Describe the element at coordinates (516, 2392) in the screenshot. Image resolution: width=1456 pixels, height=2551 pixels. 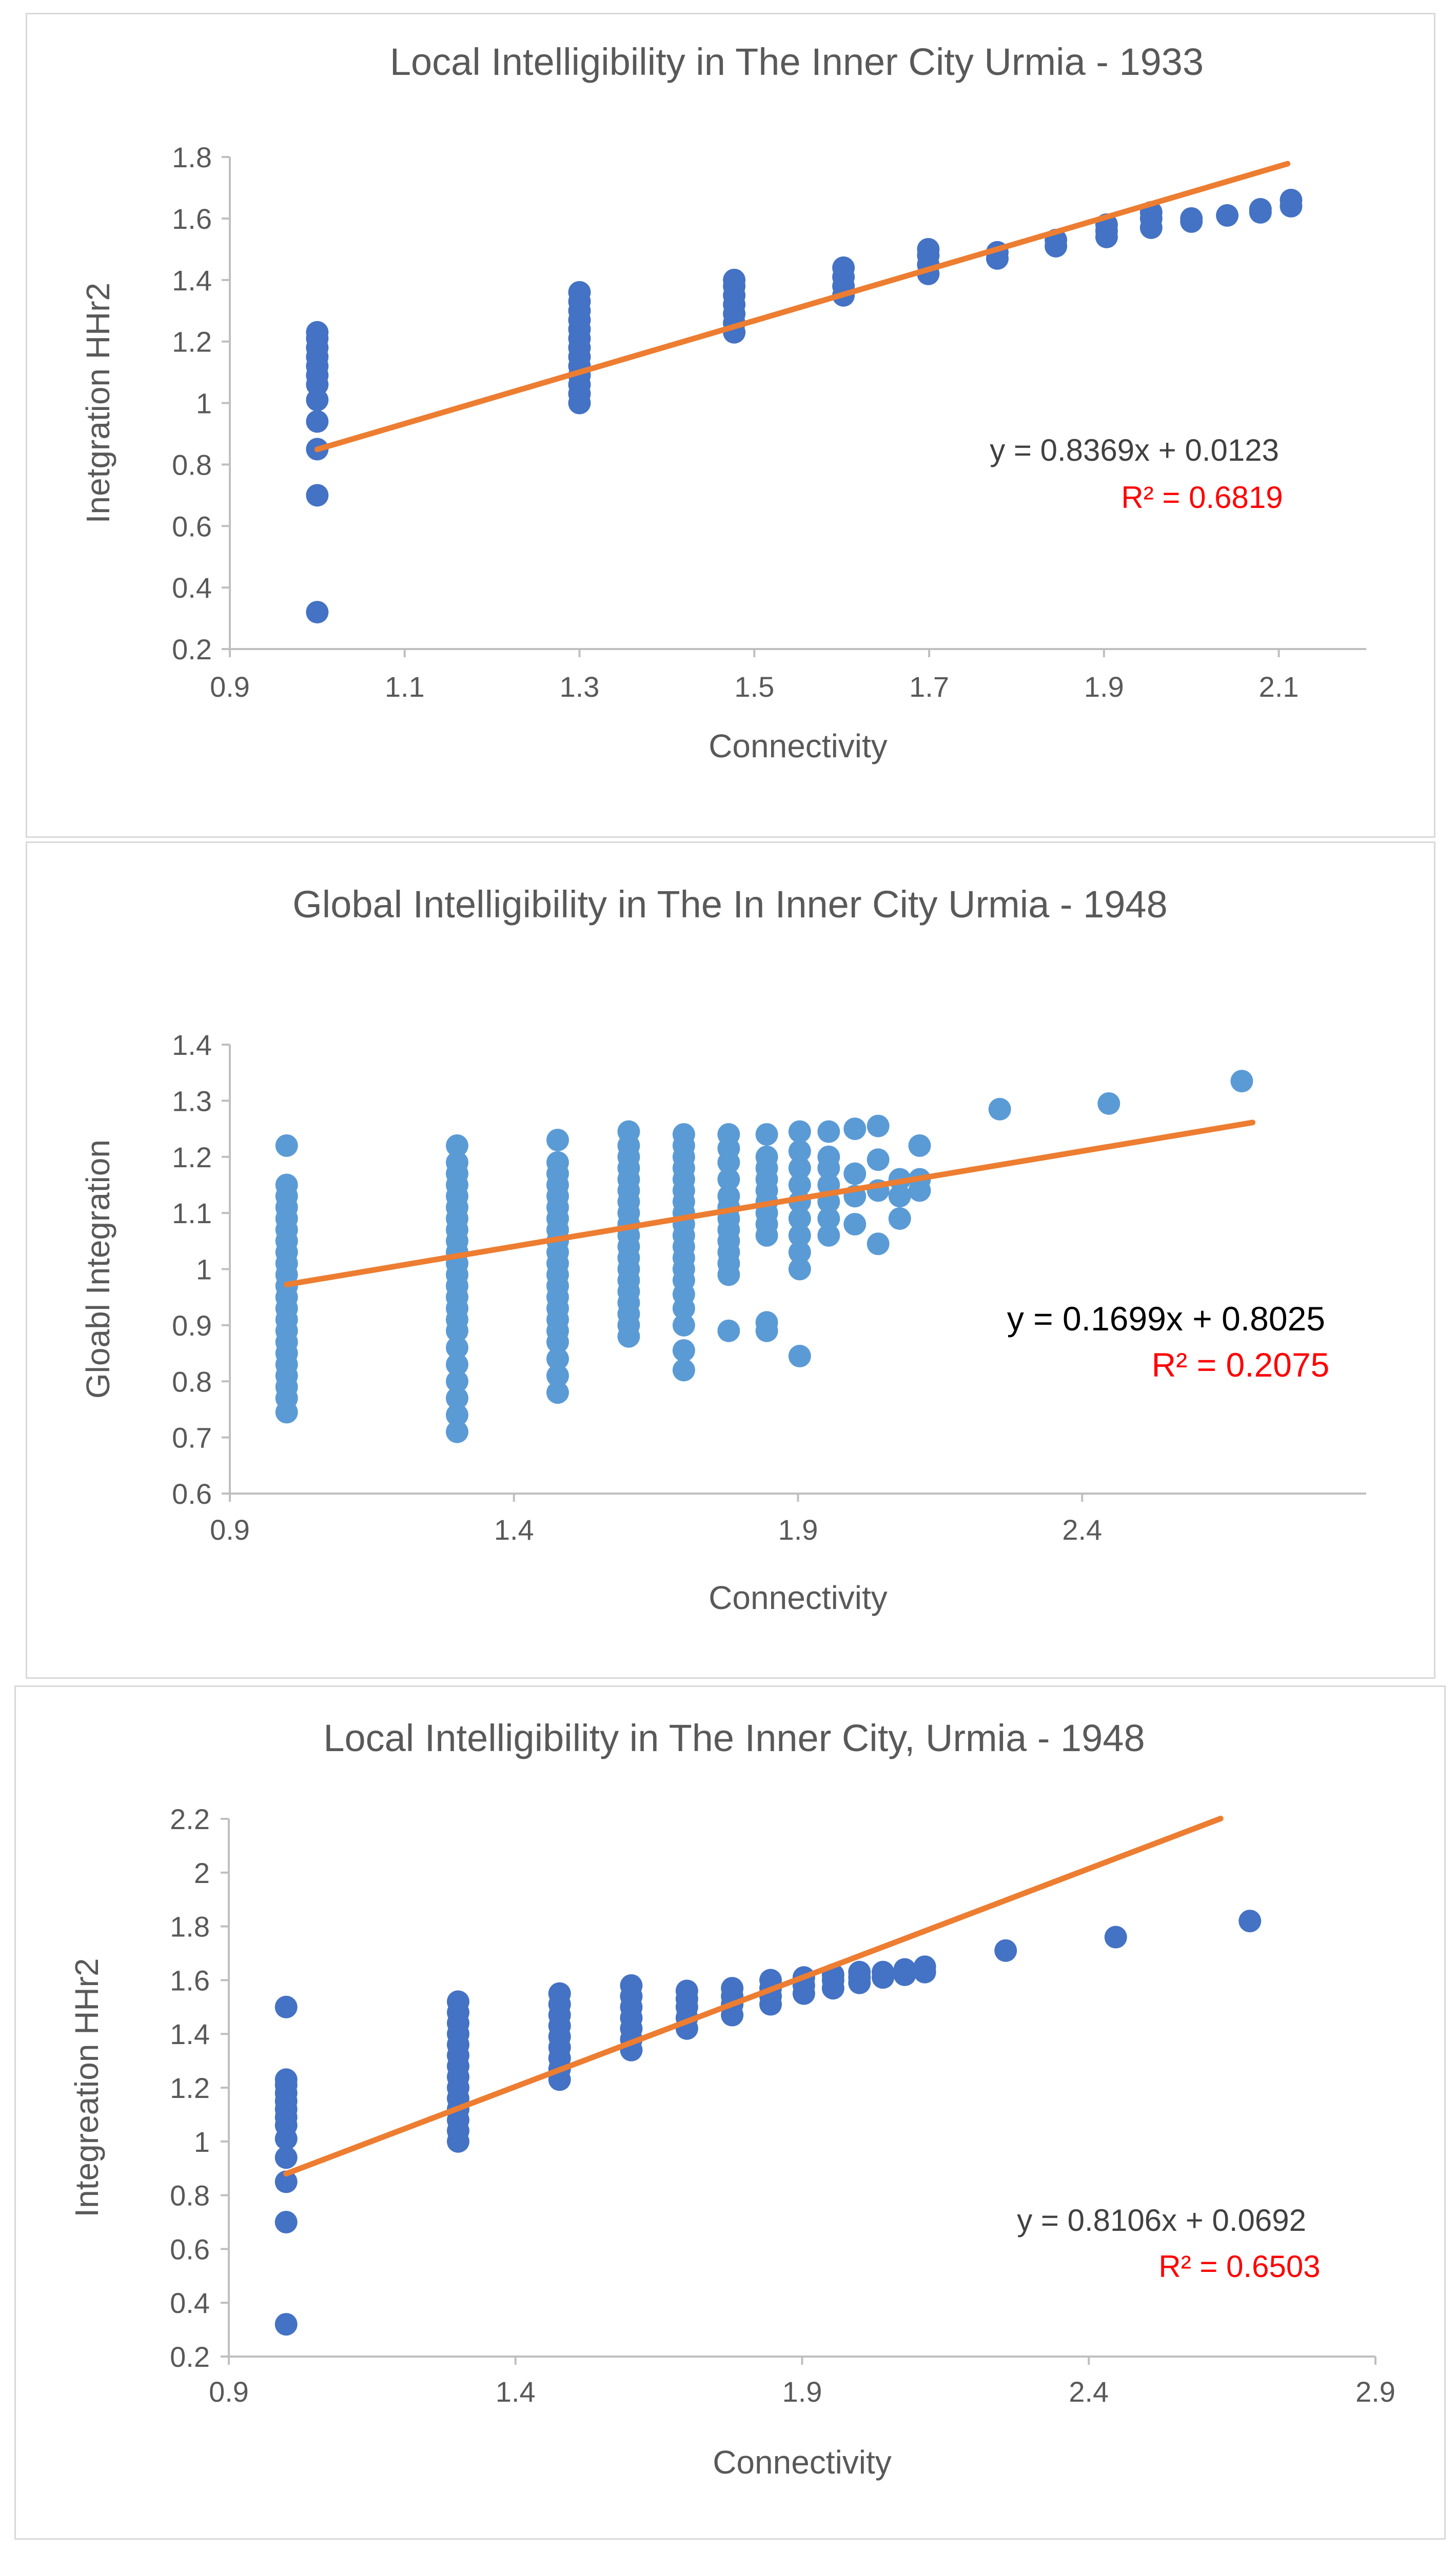
I see `x-tick-label: 1.4` at that location.